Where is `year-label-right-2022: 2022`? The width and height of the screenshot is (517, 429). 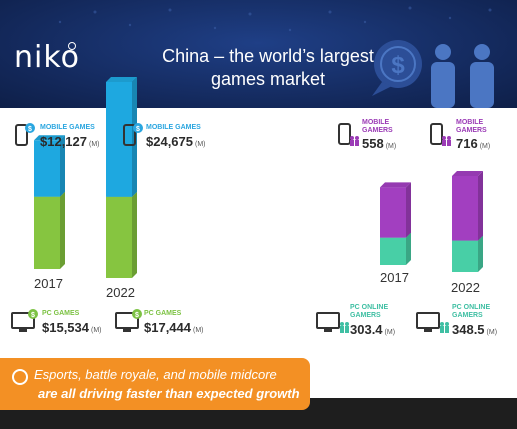
year-label-right-2022: 2022 is located at coordinates (465, 287).